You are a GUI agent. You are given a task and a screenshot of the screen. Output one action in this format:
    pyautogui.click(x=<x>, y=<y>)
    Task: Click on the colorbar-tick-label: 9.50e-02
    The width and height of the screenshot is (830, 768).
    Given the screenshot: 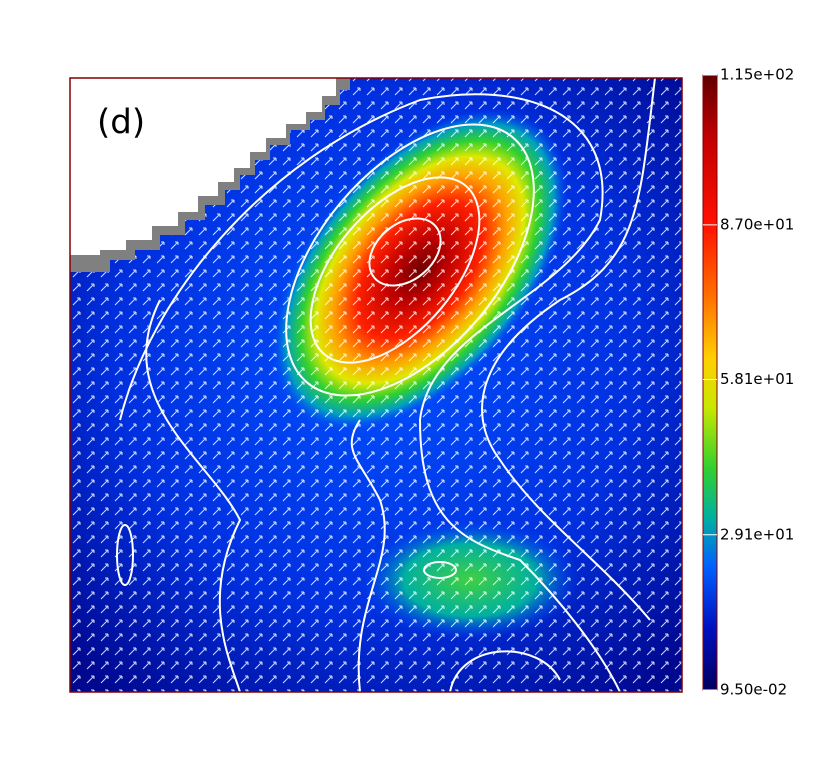 What is the action you would take?
    pyautogui.click(x=753, y=690)
    